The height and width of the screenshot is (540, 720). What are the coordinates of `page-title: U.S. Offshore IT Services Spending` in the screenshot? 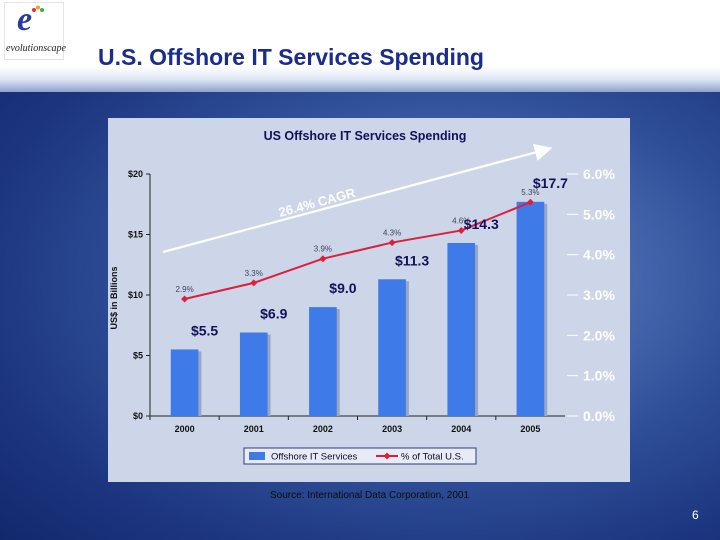 It's located at (291, 57).